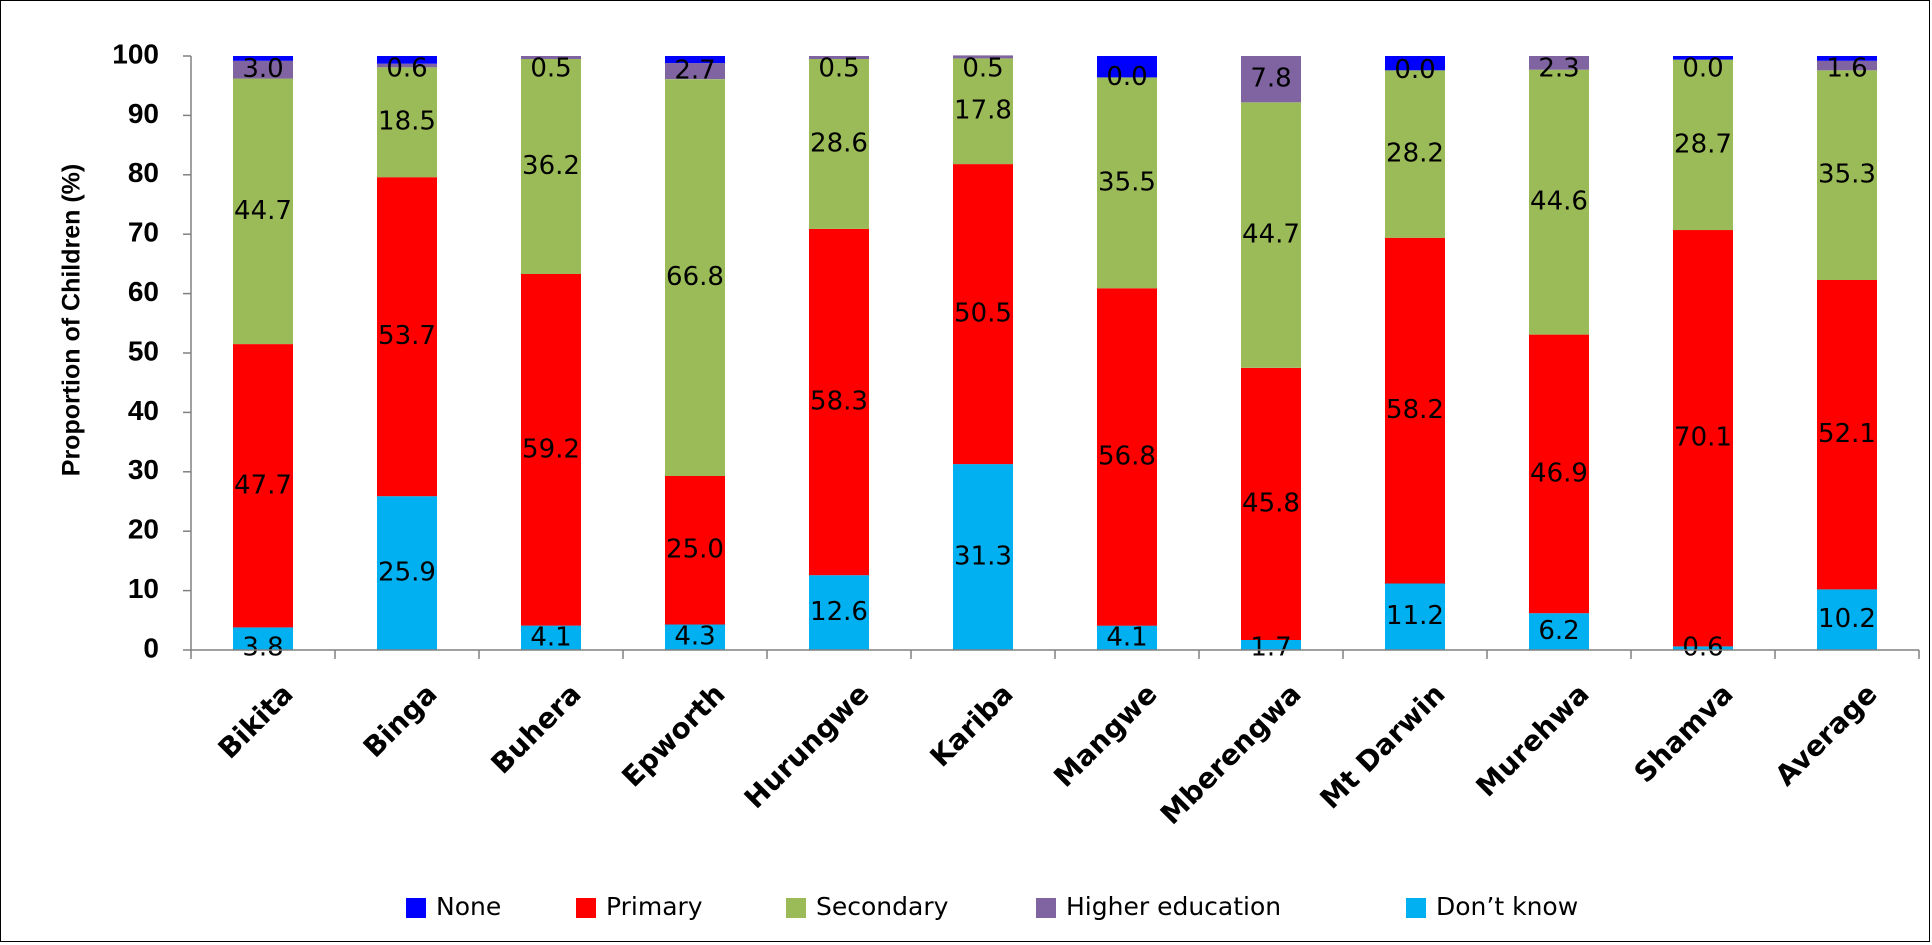 This screenshot has height=945, width=1932. What do you see at coordinates (839, 612) in the screenshot?
I see `data-label: 12.6` at bounding box center [839, 612].